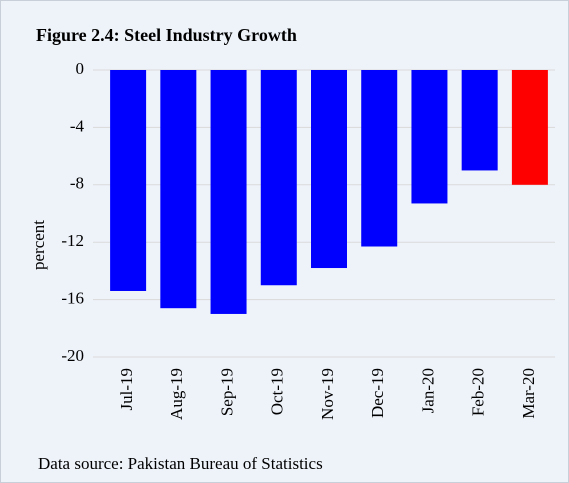  Describe the element at coordinates (80, 68) in the screenshot. I see `y-tick-label: 0` at that location.